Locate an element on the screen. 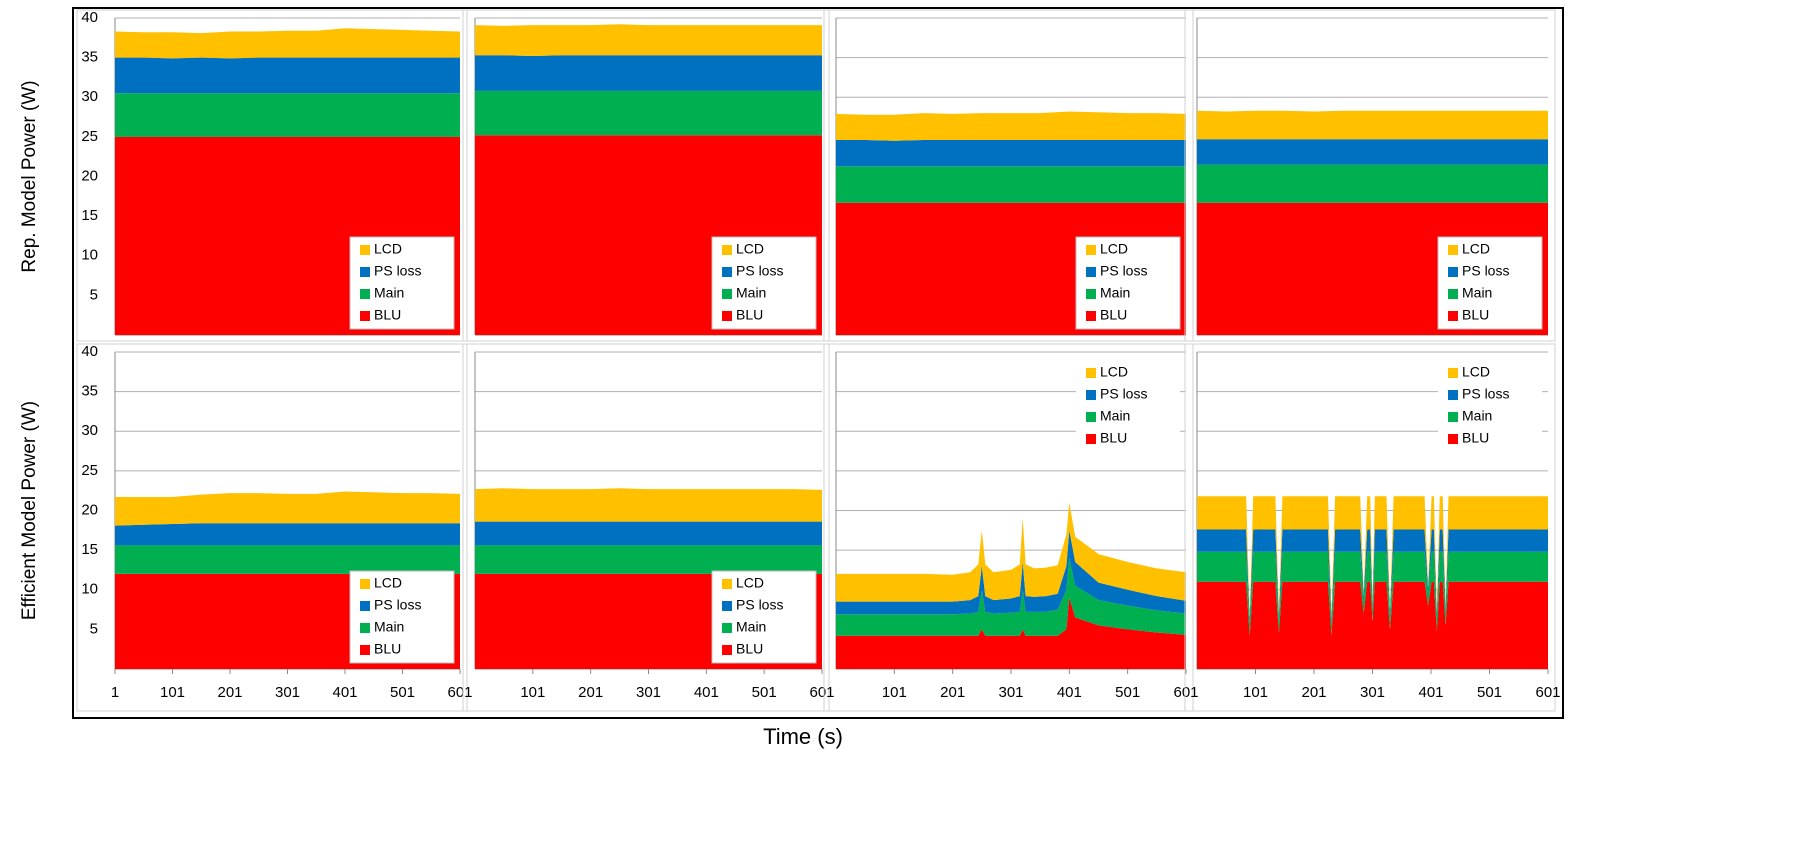 The width and height of the screenshot is (1793, 858). y-axis-title: Efficient Model Power (W) is located at coordinates (29, 510).